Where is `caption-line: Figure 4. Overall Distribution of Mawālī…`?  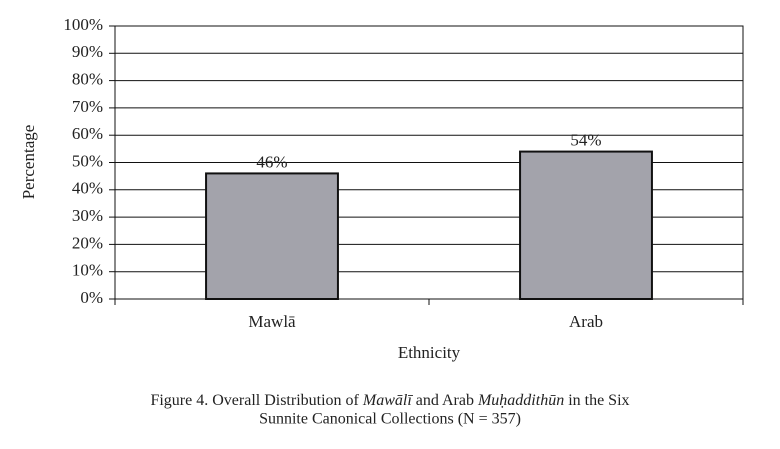 caption-line: Figure 4. Overall Distribution of Mawālī… is located at coordinates (389, 400).